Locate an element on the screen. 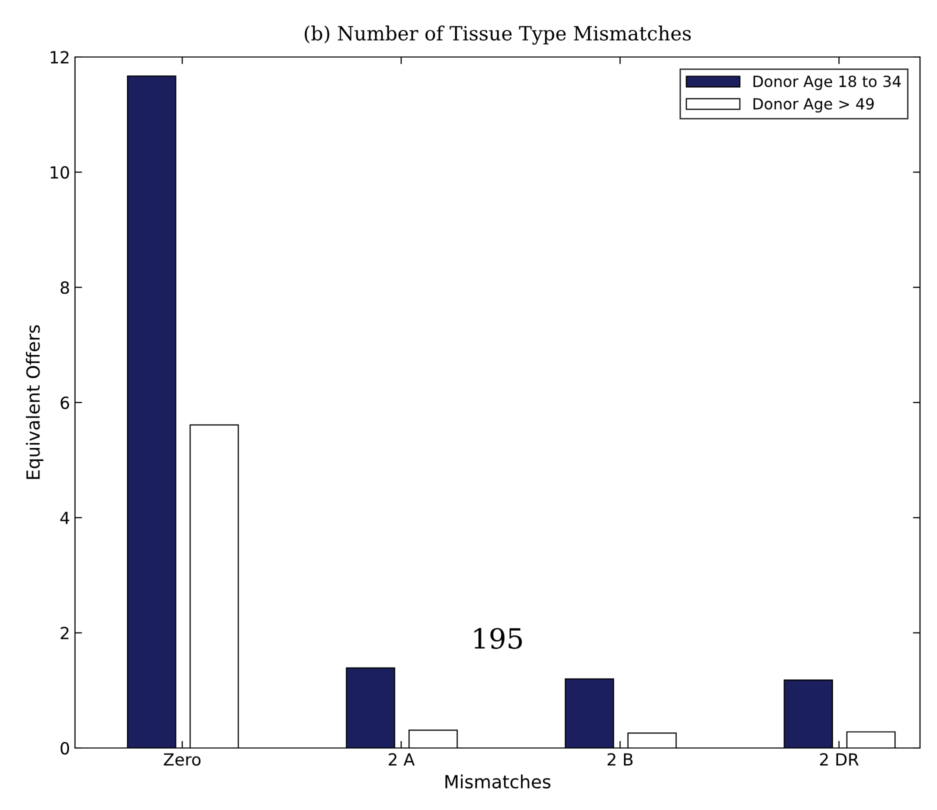 This screenshot has width=937, height=810. y-tick-label: 4 is located at coordinates (65, 518).